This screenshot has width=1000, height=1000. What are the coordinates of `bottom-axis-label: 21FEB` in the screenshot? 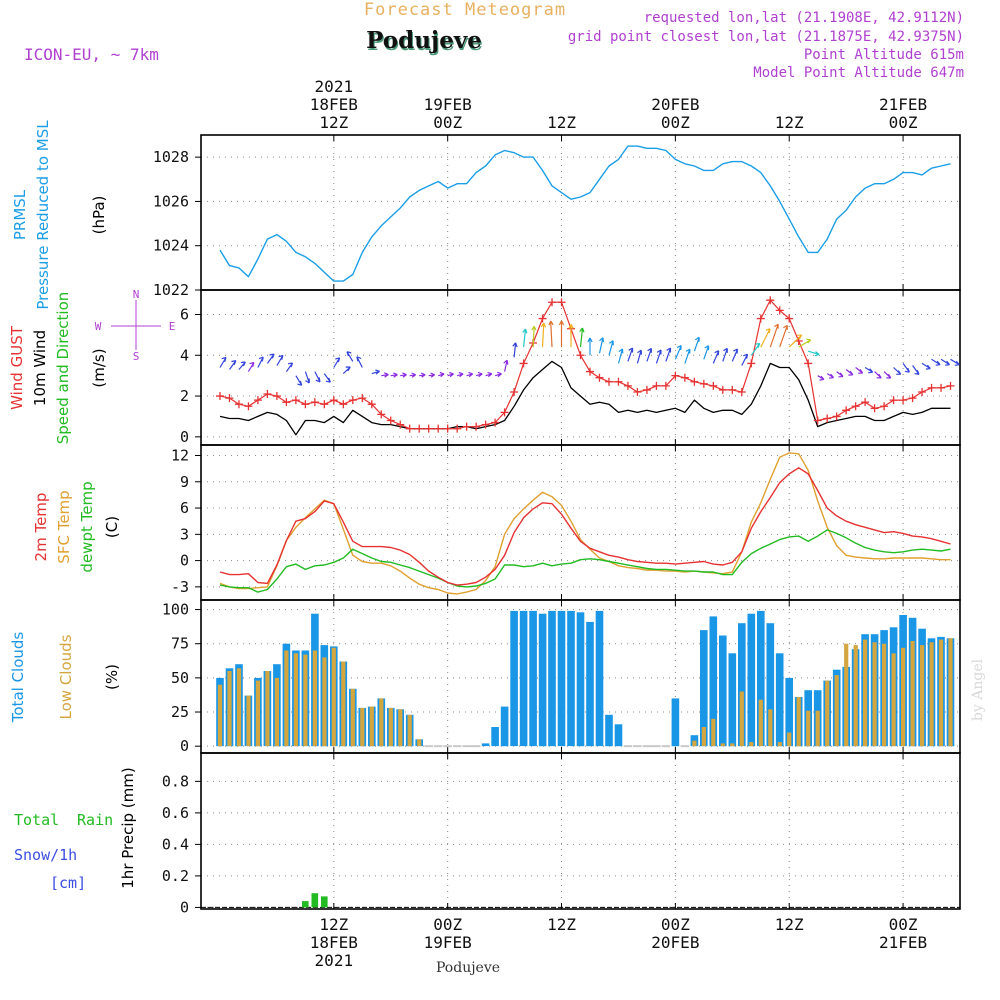 It's located at (903, 942).